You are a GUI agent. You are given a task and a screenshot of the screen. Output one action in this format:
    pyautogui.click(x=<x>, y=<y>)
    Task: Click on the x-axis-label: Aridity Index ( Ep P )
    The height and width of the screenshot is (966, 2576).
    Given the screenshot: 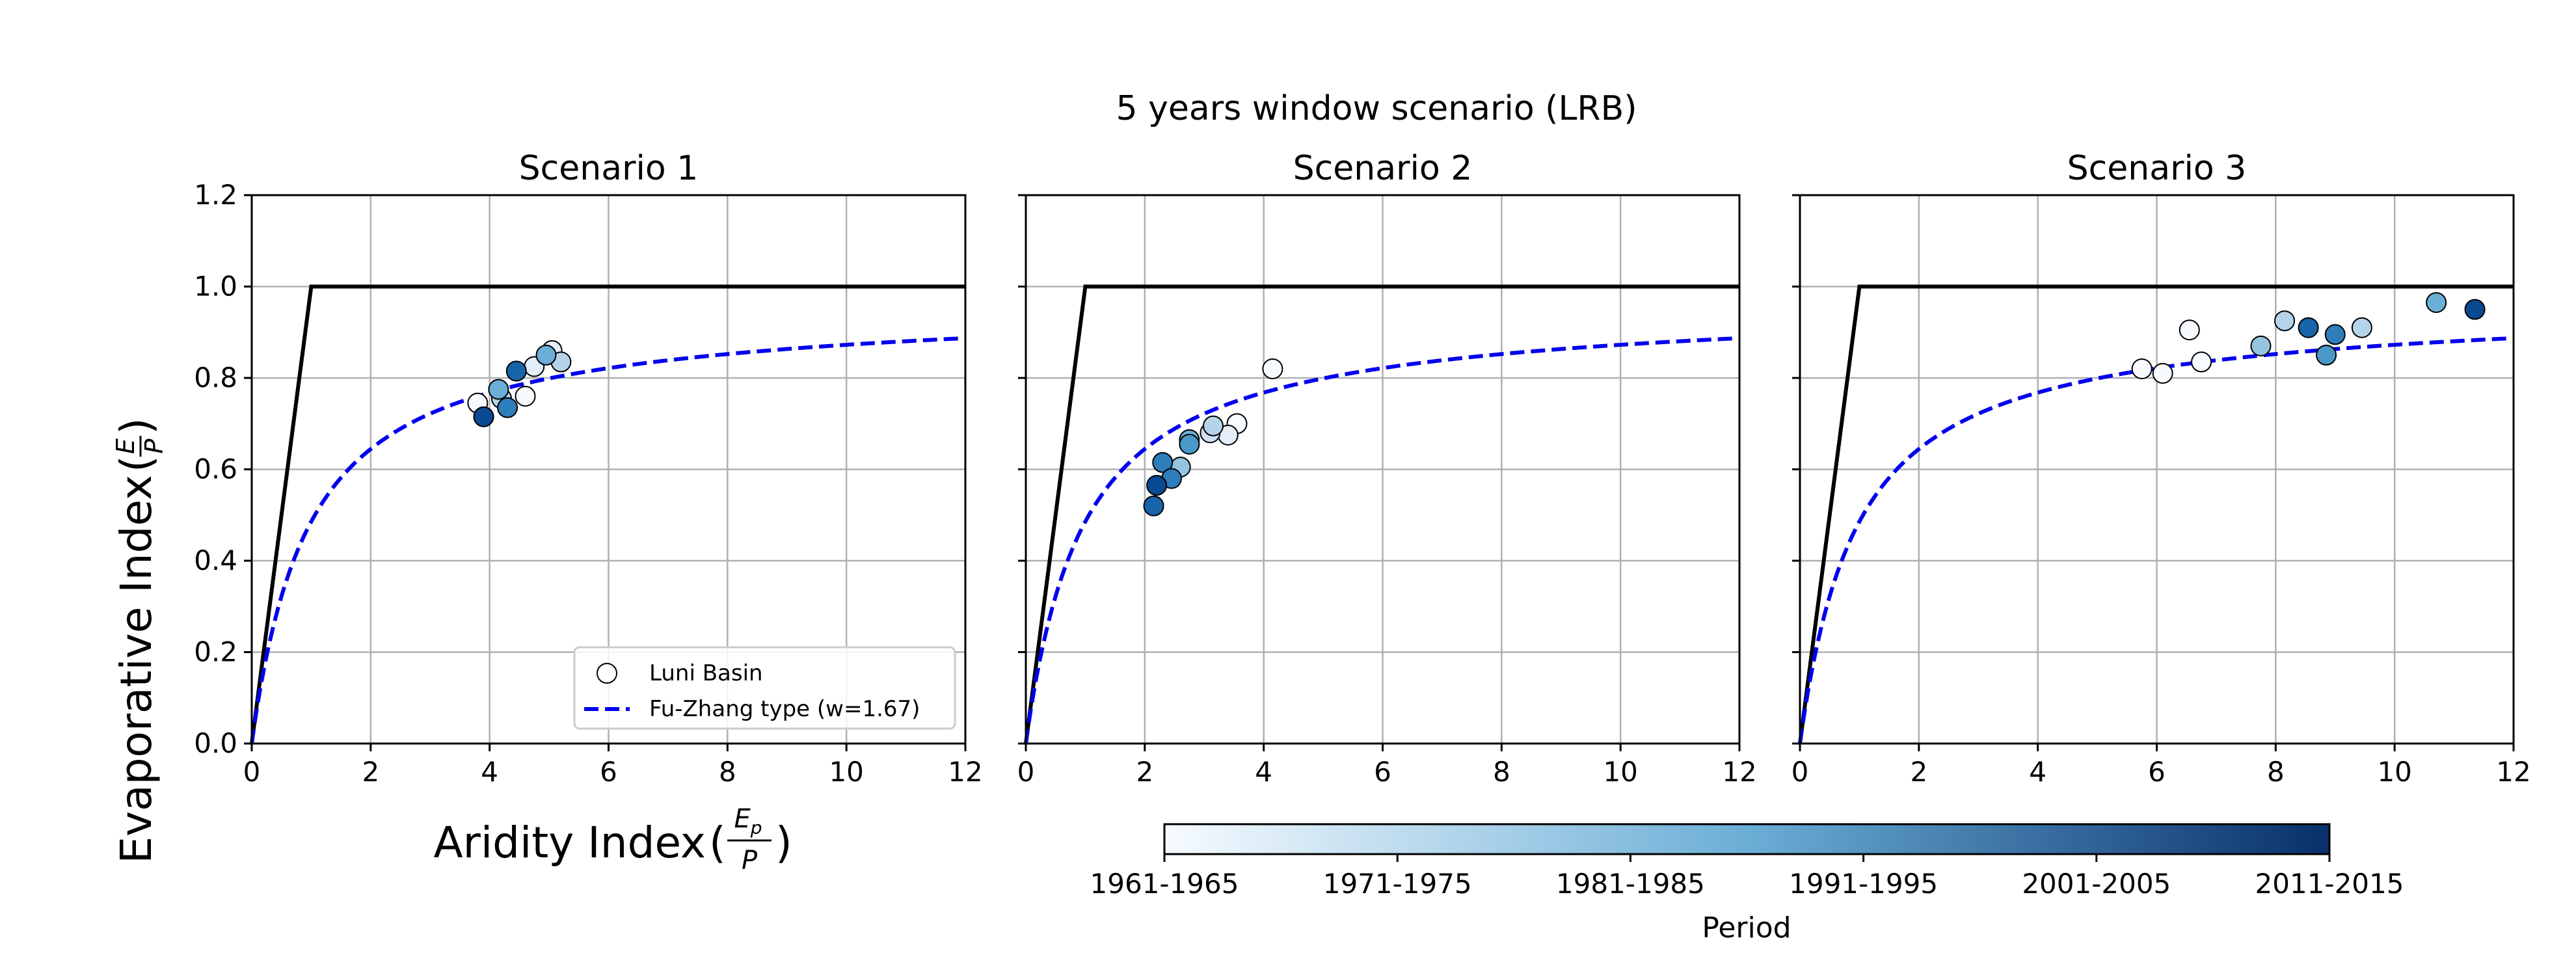 What is the action you would take?
    pyautogui.click(x=613, y=840)
    